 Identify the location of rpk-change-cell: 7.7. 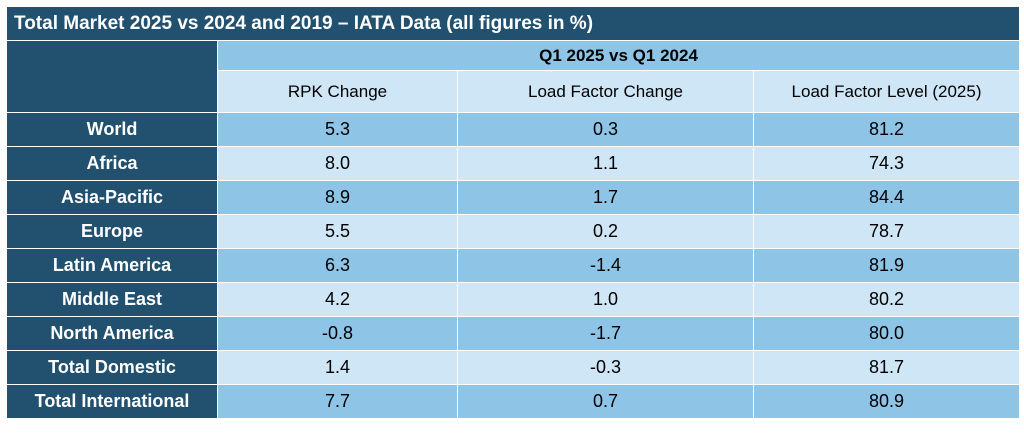
(337, 401).